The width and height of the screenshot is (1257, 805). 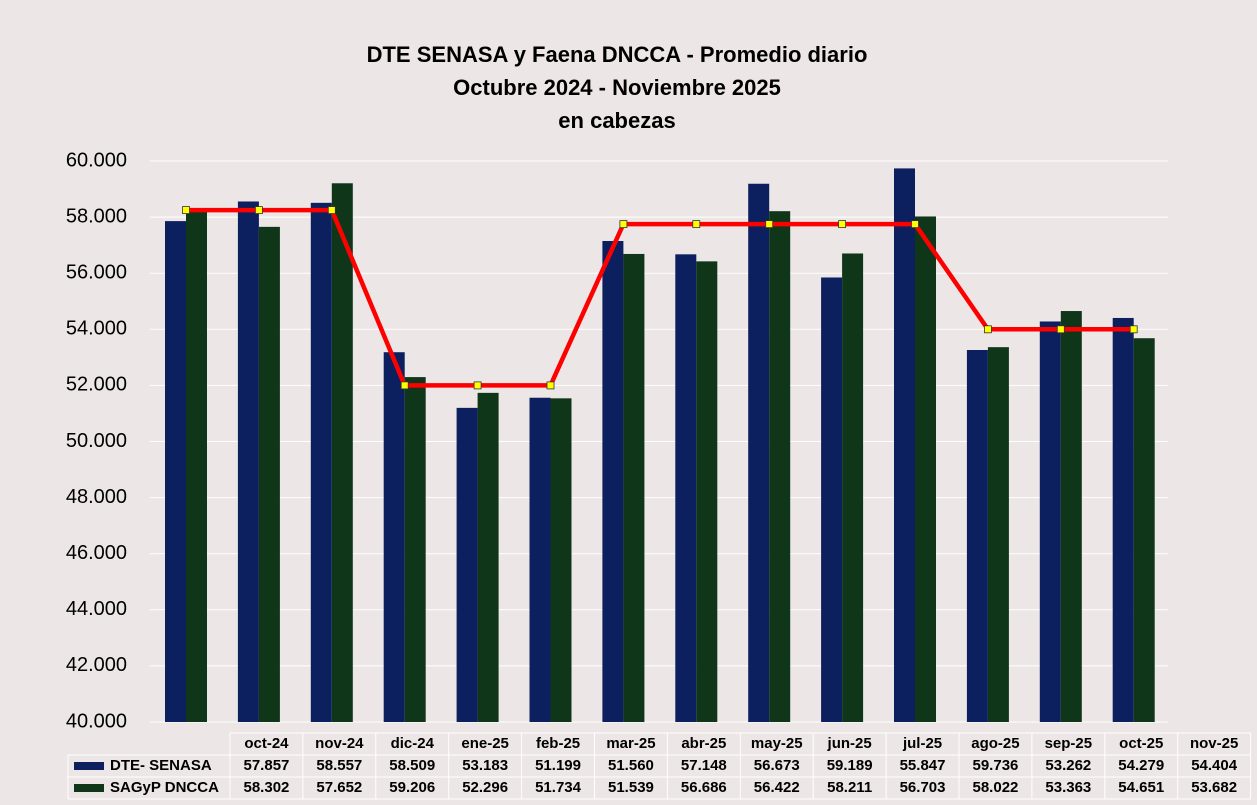 What do you see at coordinates (339, 765) in the screenshot?
I see `table-value: 58.557` at bounding box center [339, 765].